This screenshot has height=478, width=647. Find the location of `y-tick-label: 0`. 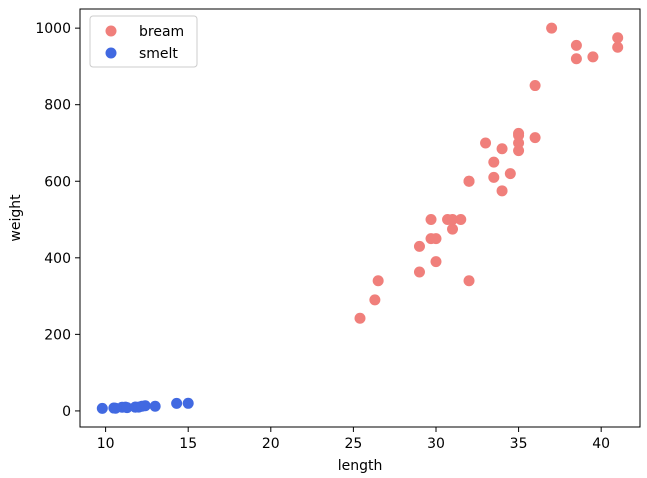

y-tick-label: 0 is located at coordinates (66, 412).